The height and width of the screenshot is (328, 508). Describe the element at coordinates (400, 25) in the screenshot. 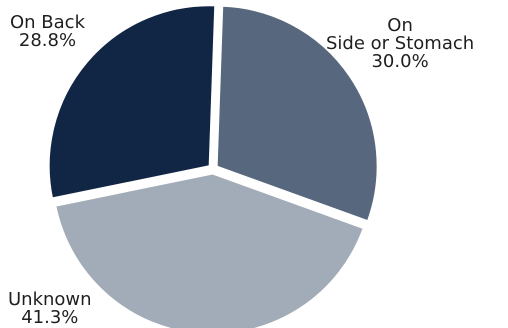

I see `label-side-line1: On` at that location.